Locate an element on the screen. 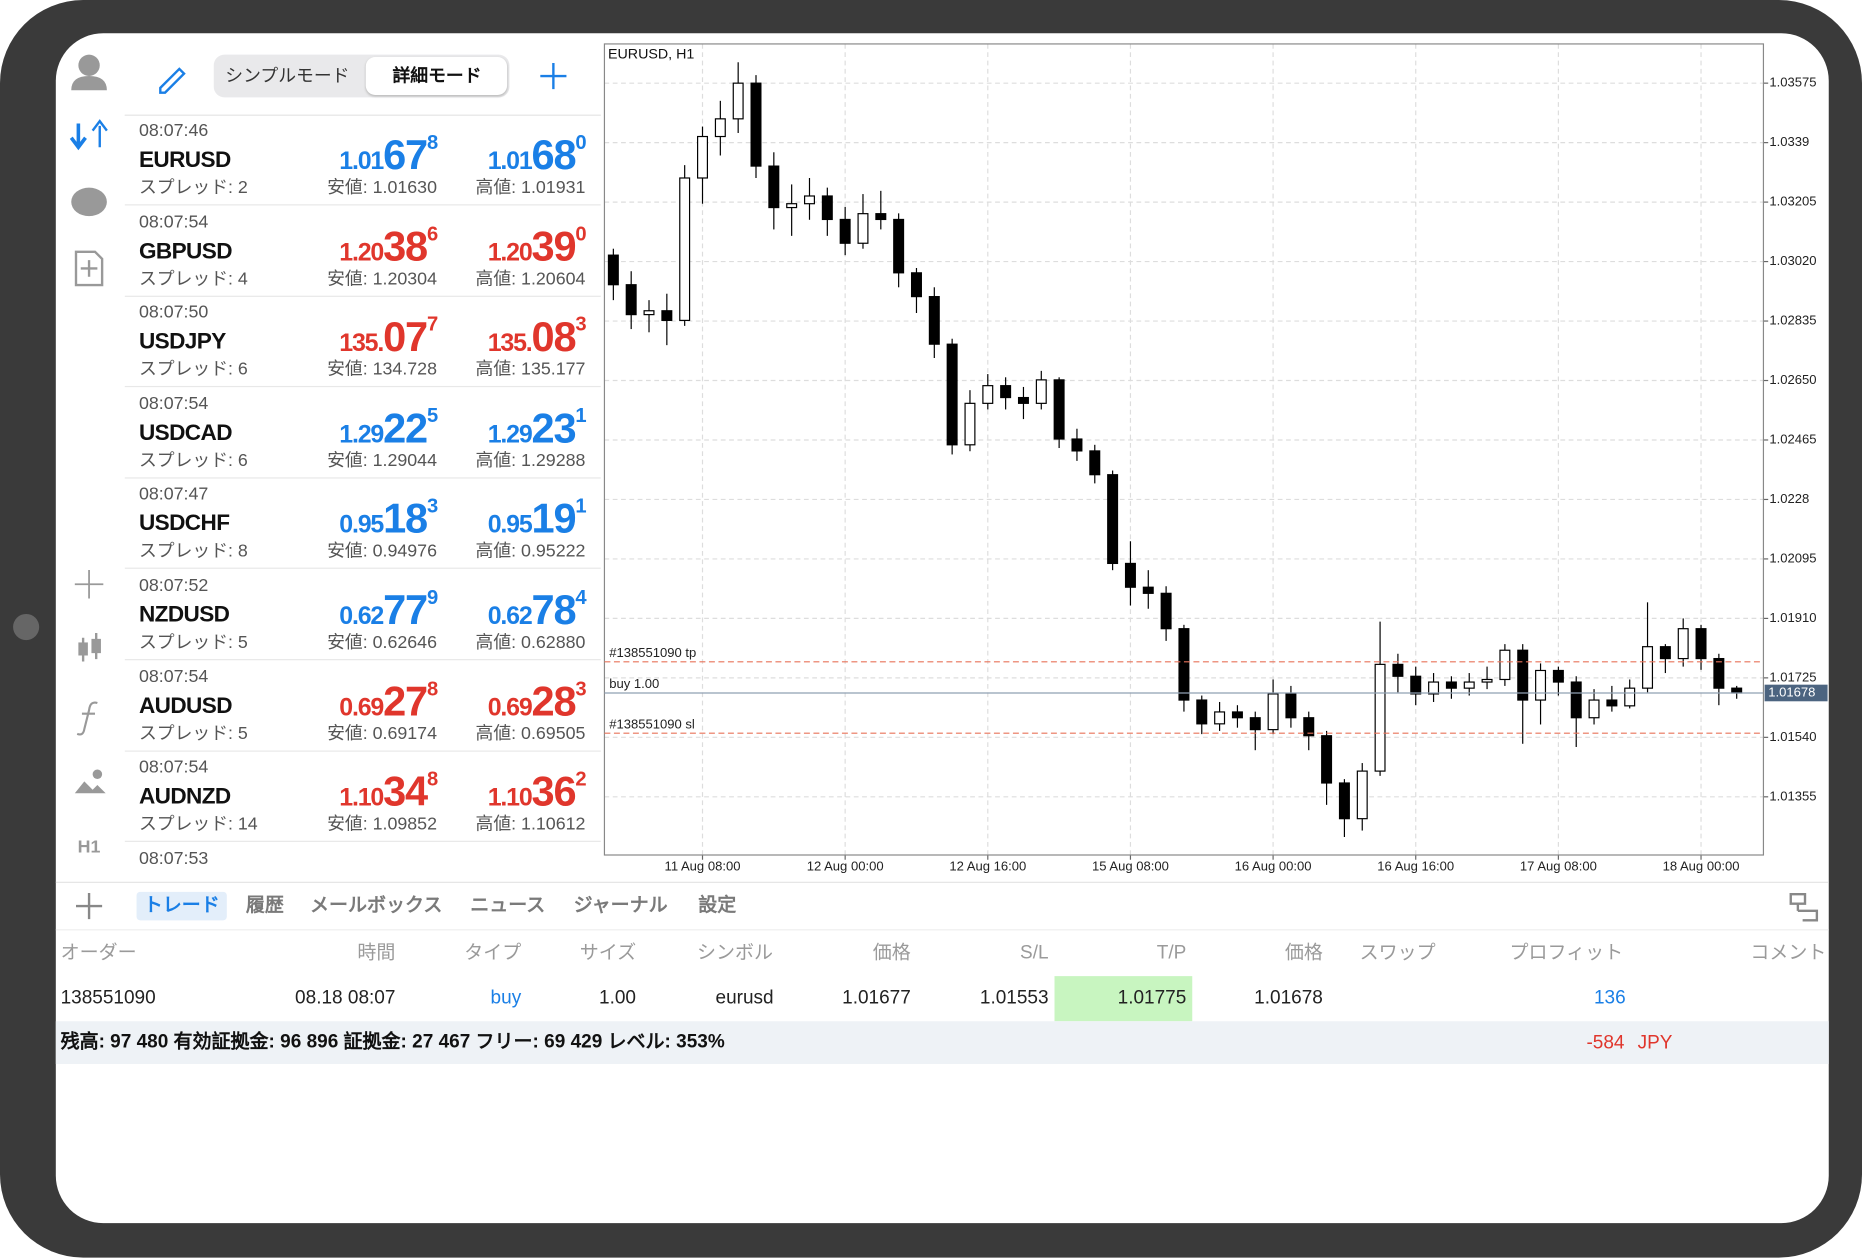 The height and width of the screenshot is (1258, 1862). candle-icon-body is located at coordinates (96, 646).